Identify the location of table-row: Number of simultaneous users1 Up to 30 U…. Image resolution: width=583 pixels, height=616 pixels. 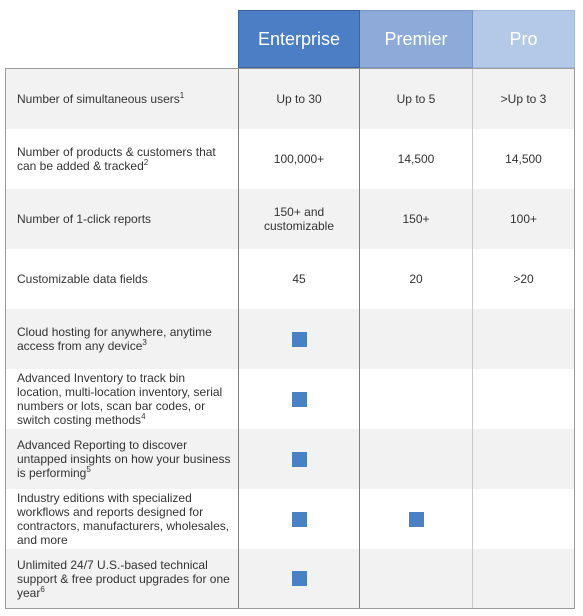
(290, 99).